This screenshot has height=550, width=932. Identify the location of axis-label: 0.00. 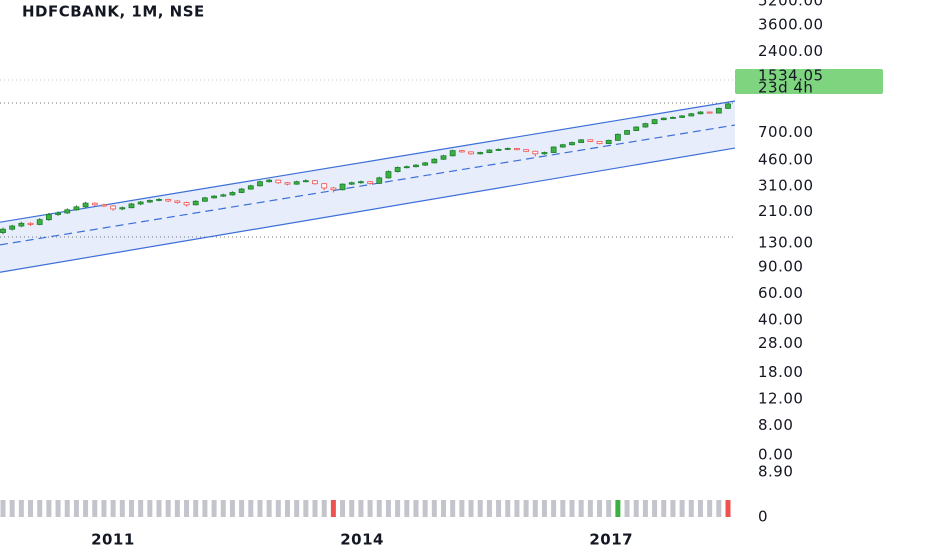
(775, 455).